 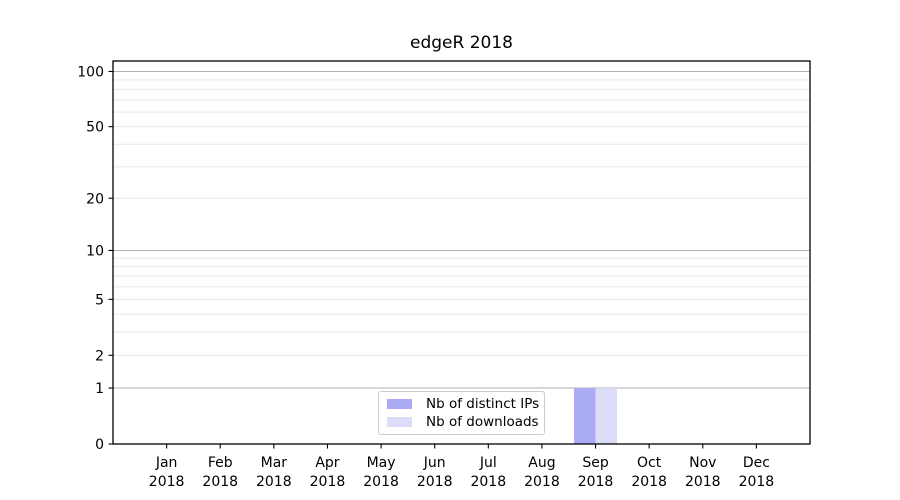 I want to click on y-axis: 0 1 2 5 10 20 50 100, so click(x=95, y=258).